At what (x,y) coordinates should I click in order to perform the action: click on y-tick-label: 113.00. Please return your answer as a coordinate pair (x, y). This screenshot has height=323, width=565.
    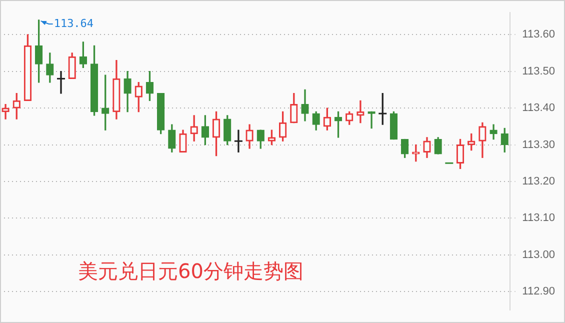
    Looking at the image, I should click on (538, 254).